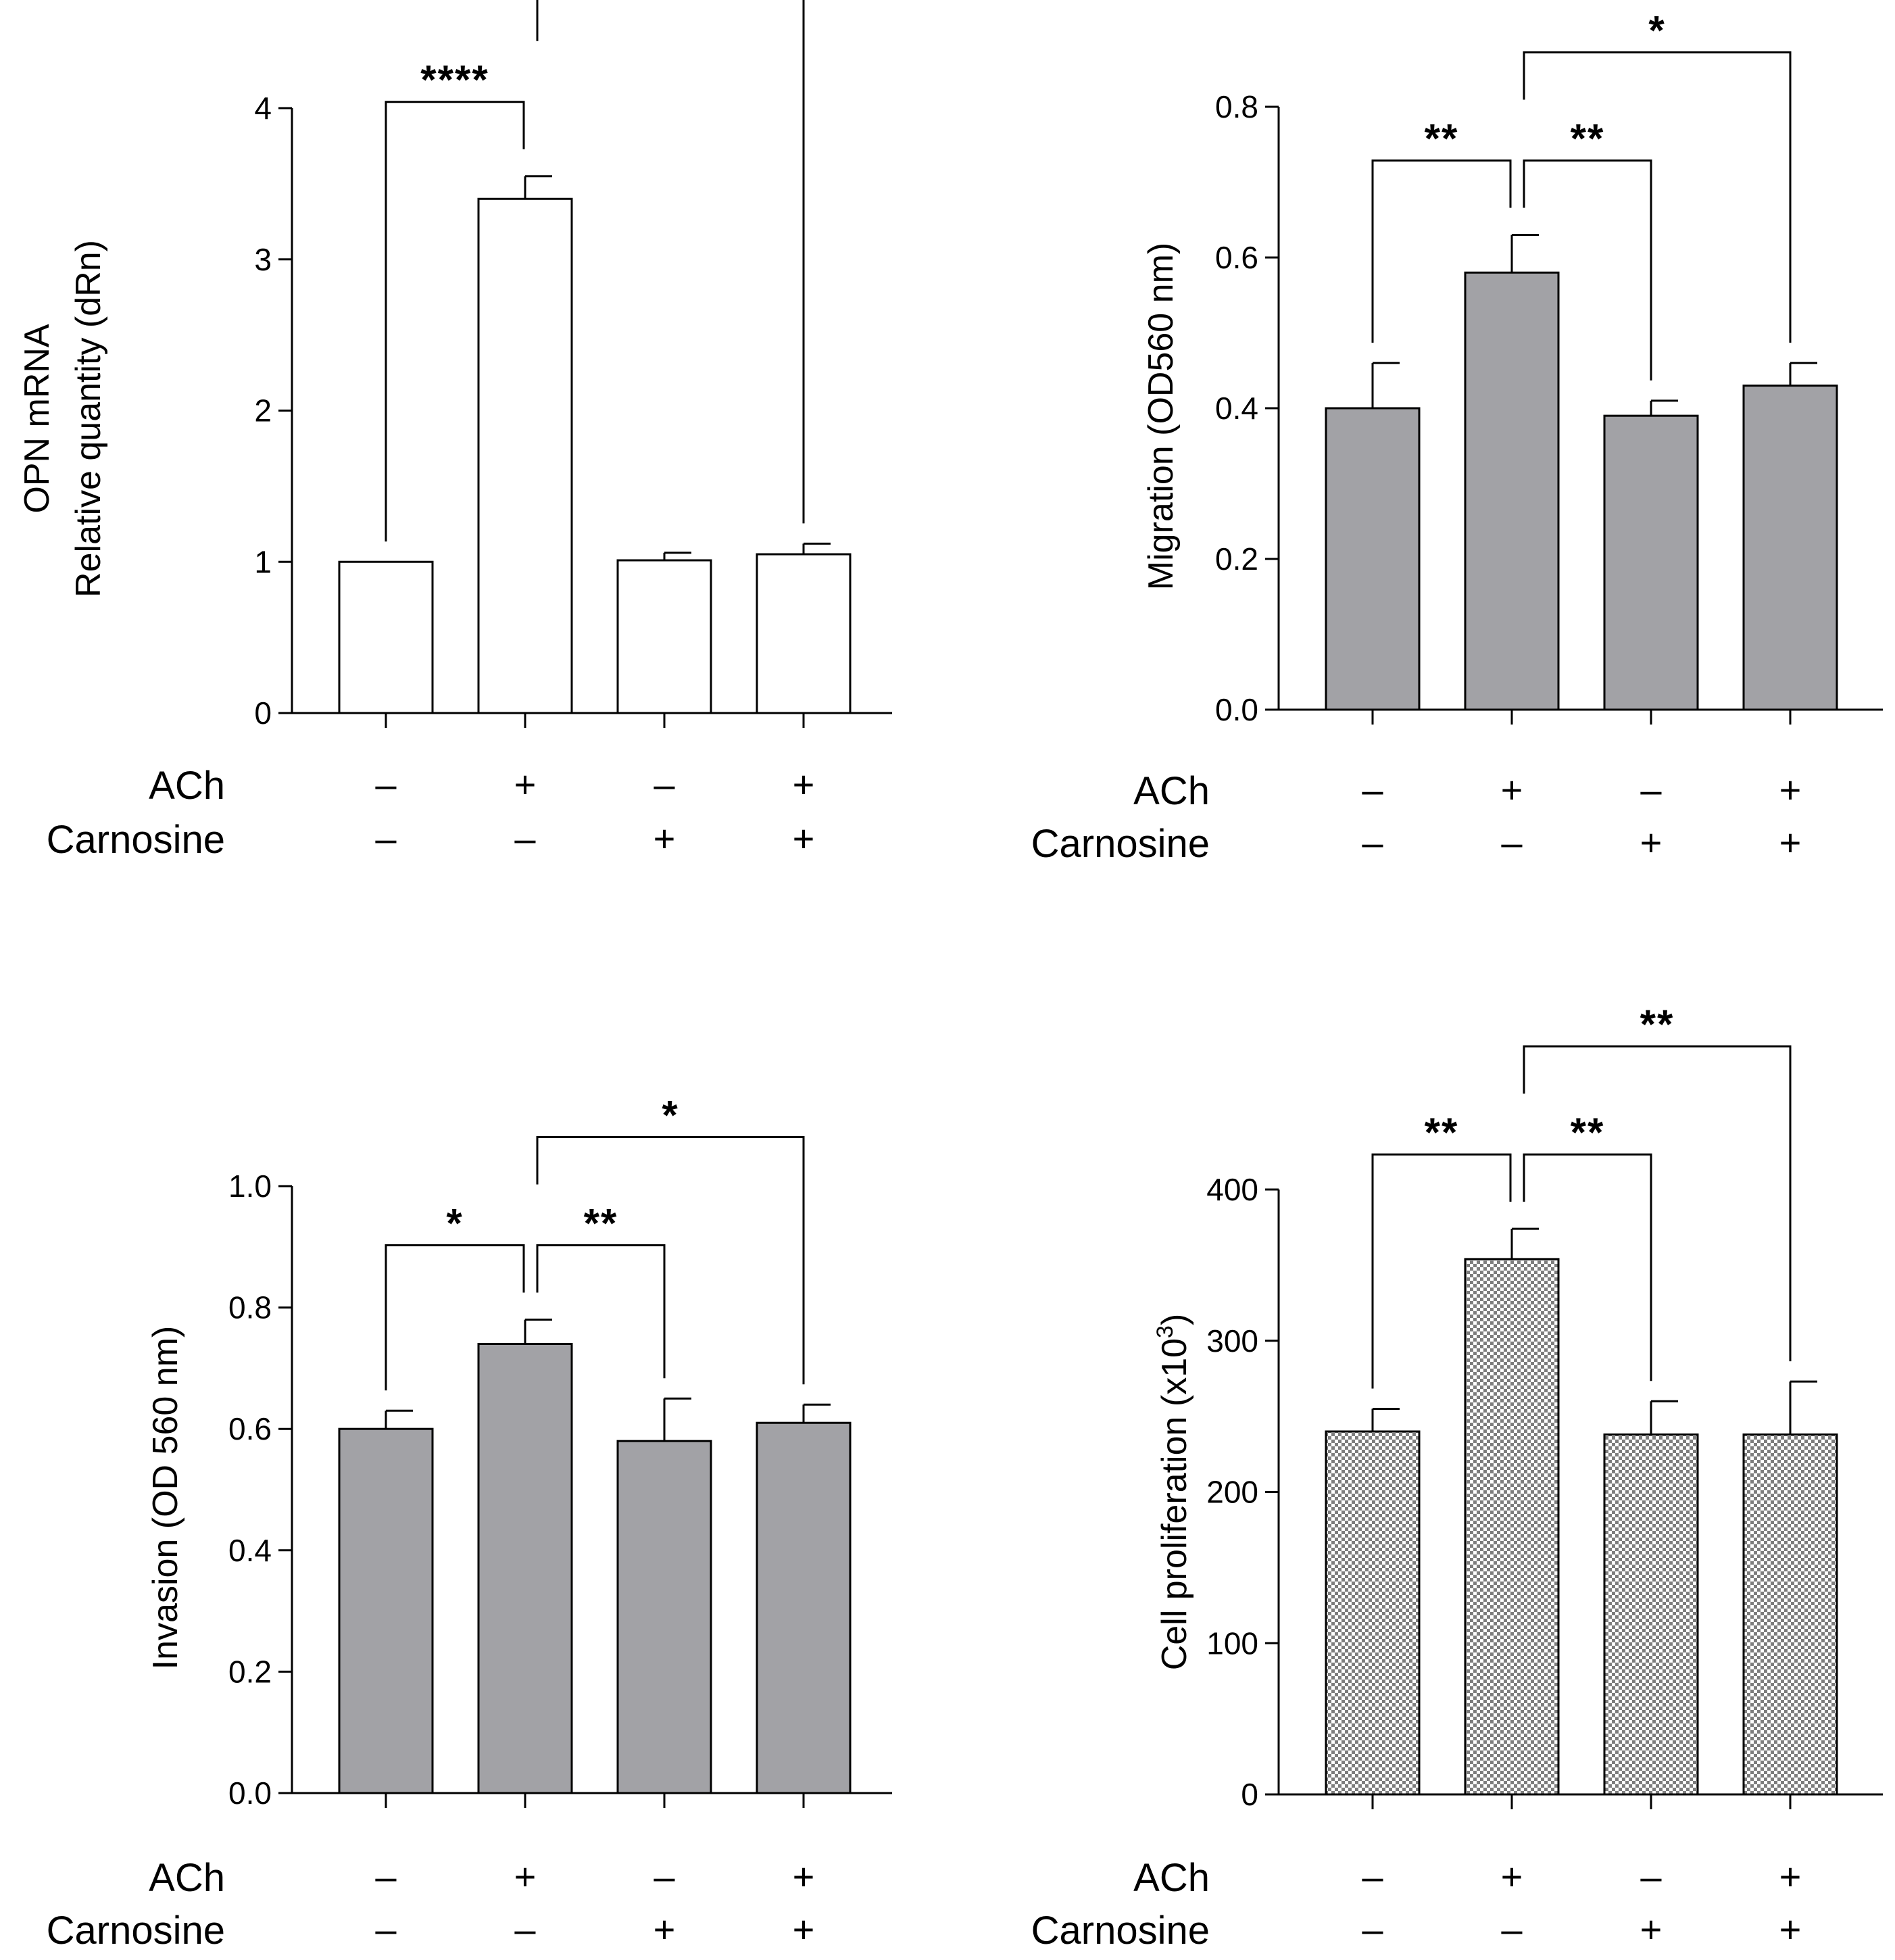  I want to click on y-axis-label: OPN mRNA, so click(37, 419).